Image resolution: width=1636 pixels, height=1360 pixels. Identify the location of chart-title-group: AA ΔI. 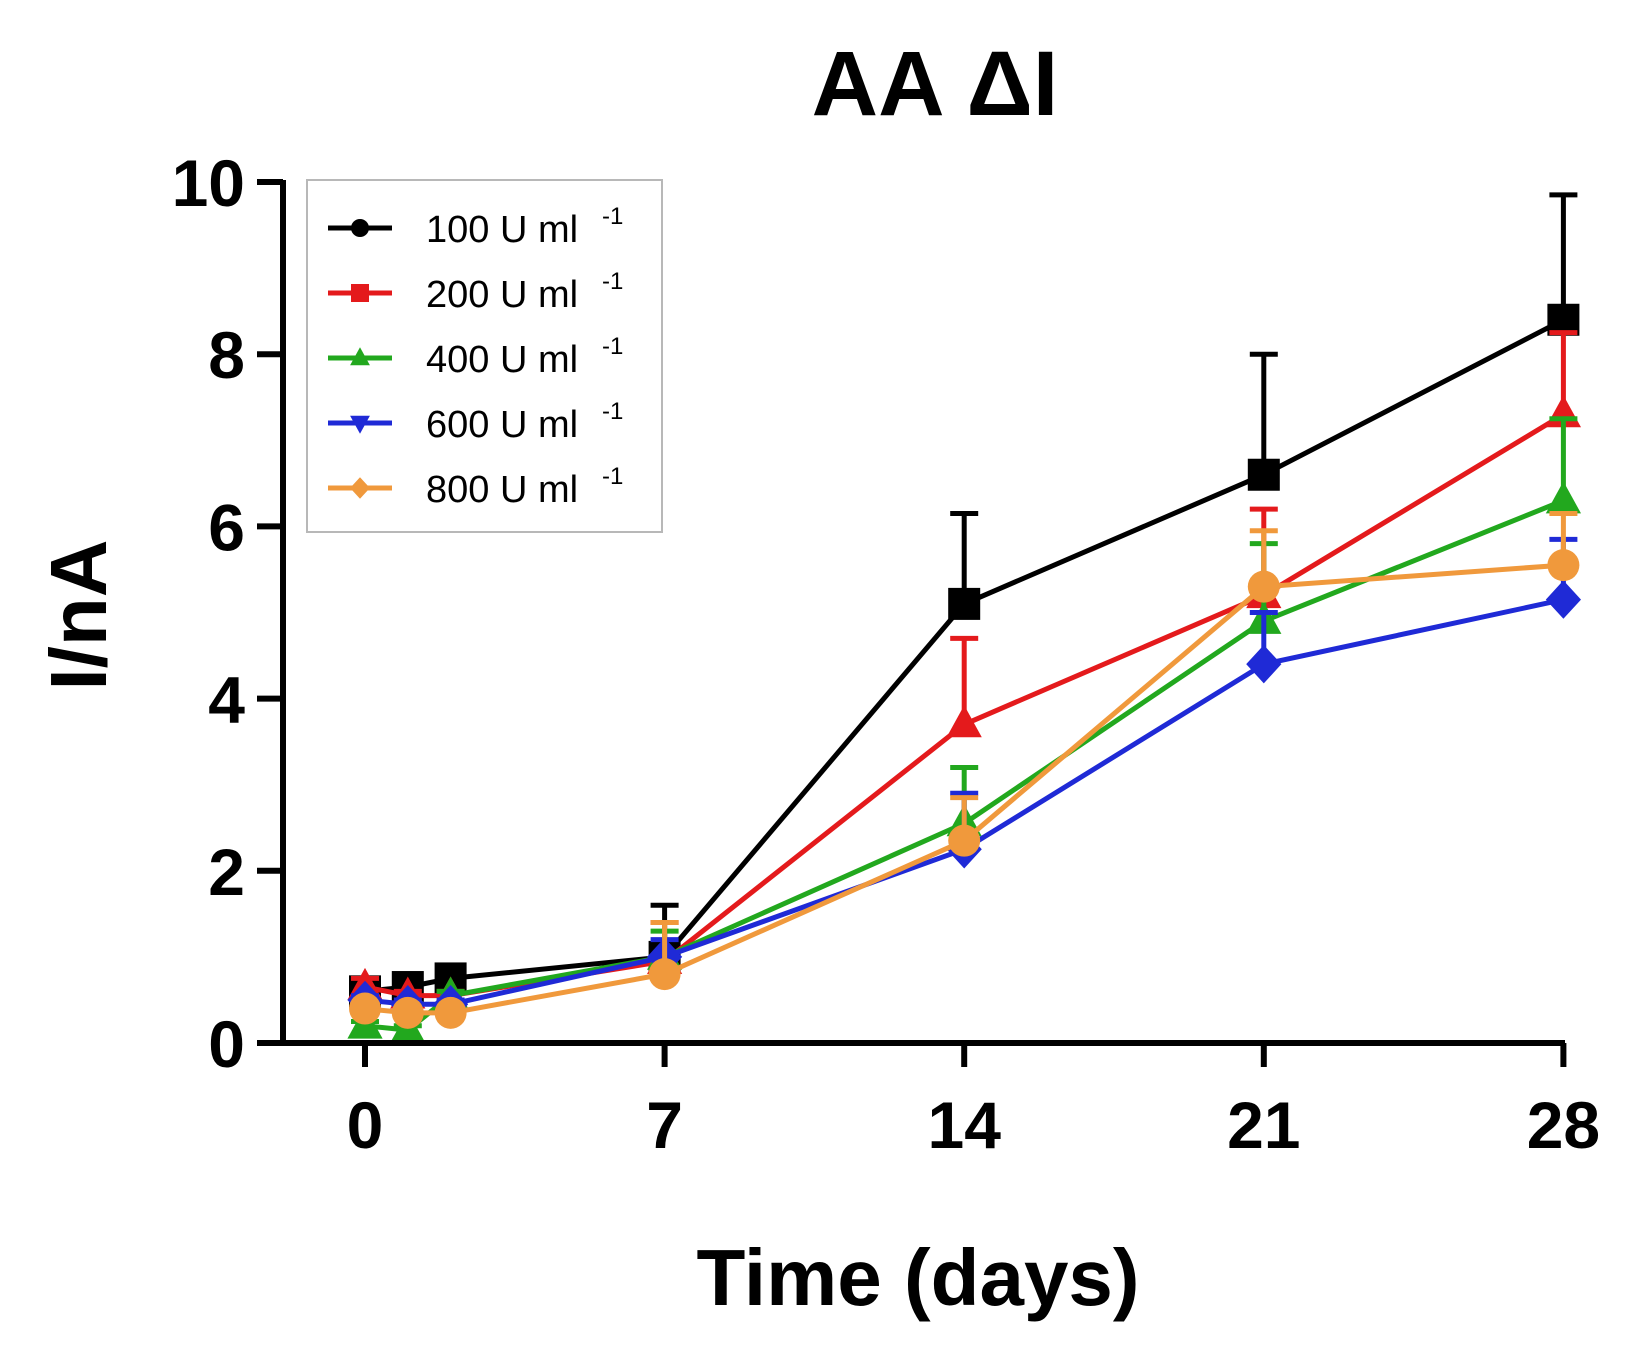
(935, 84).